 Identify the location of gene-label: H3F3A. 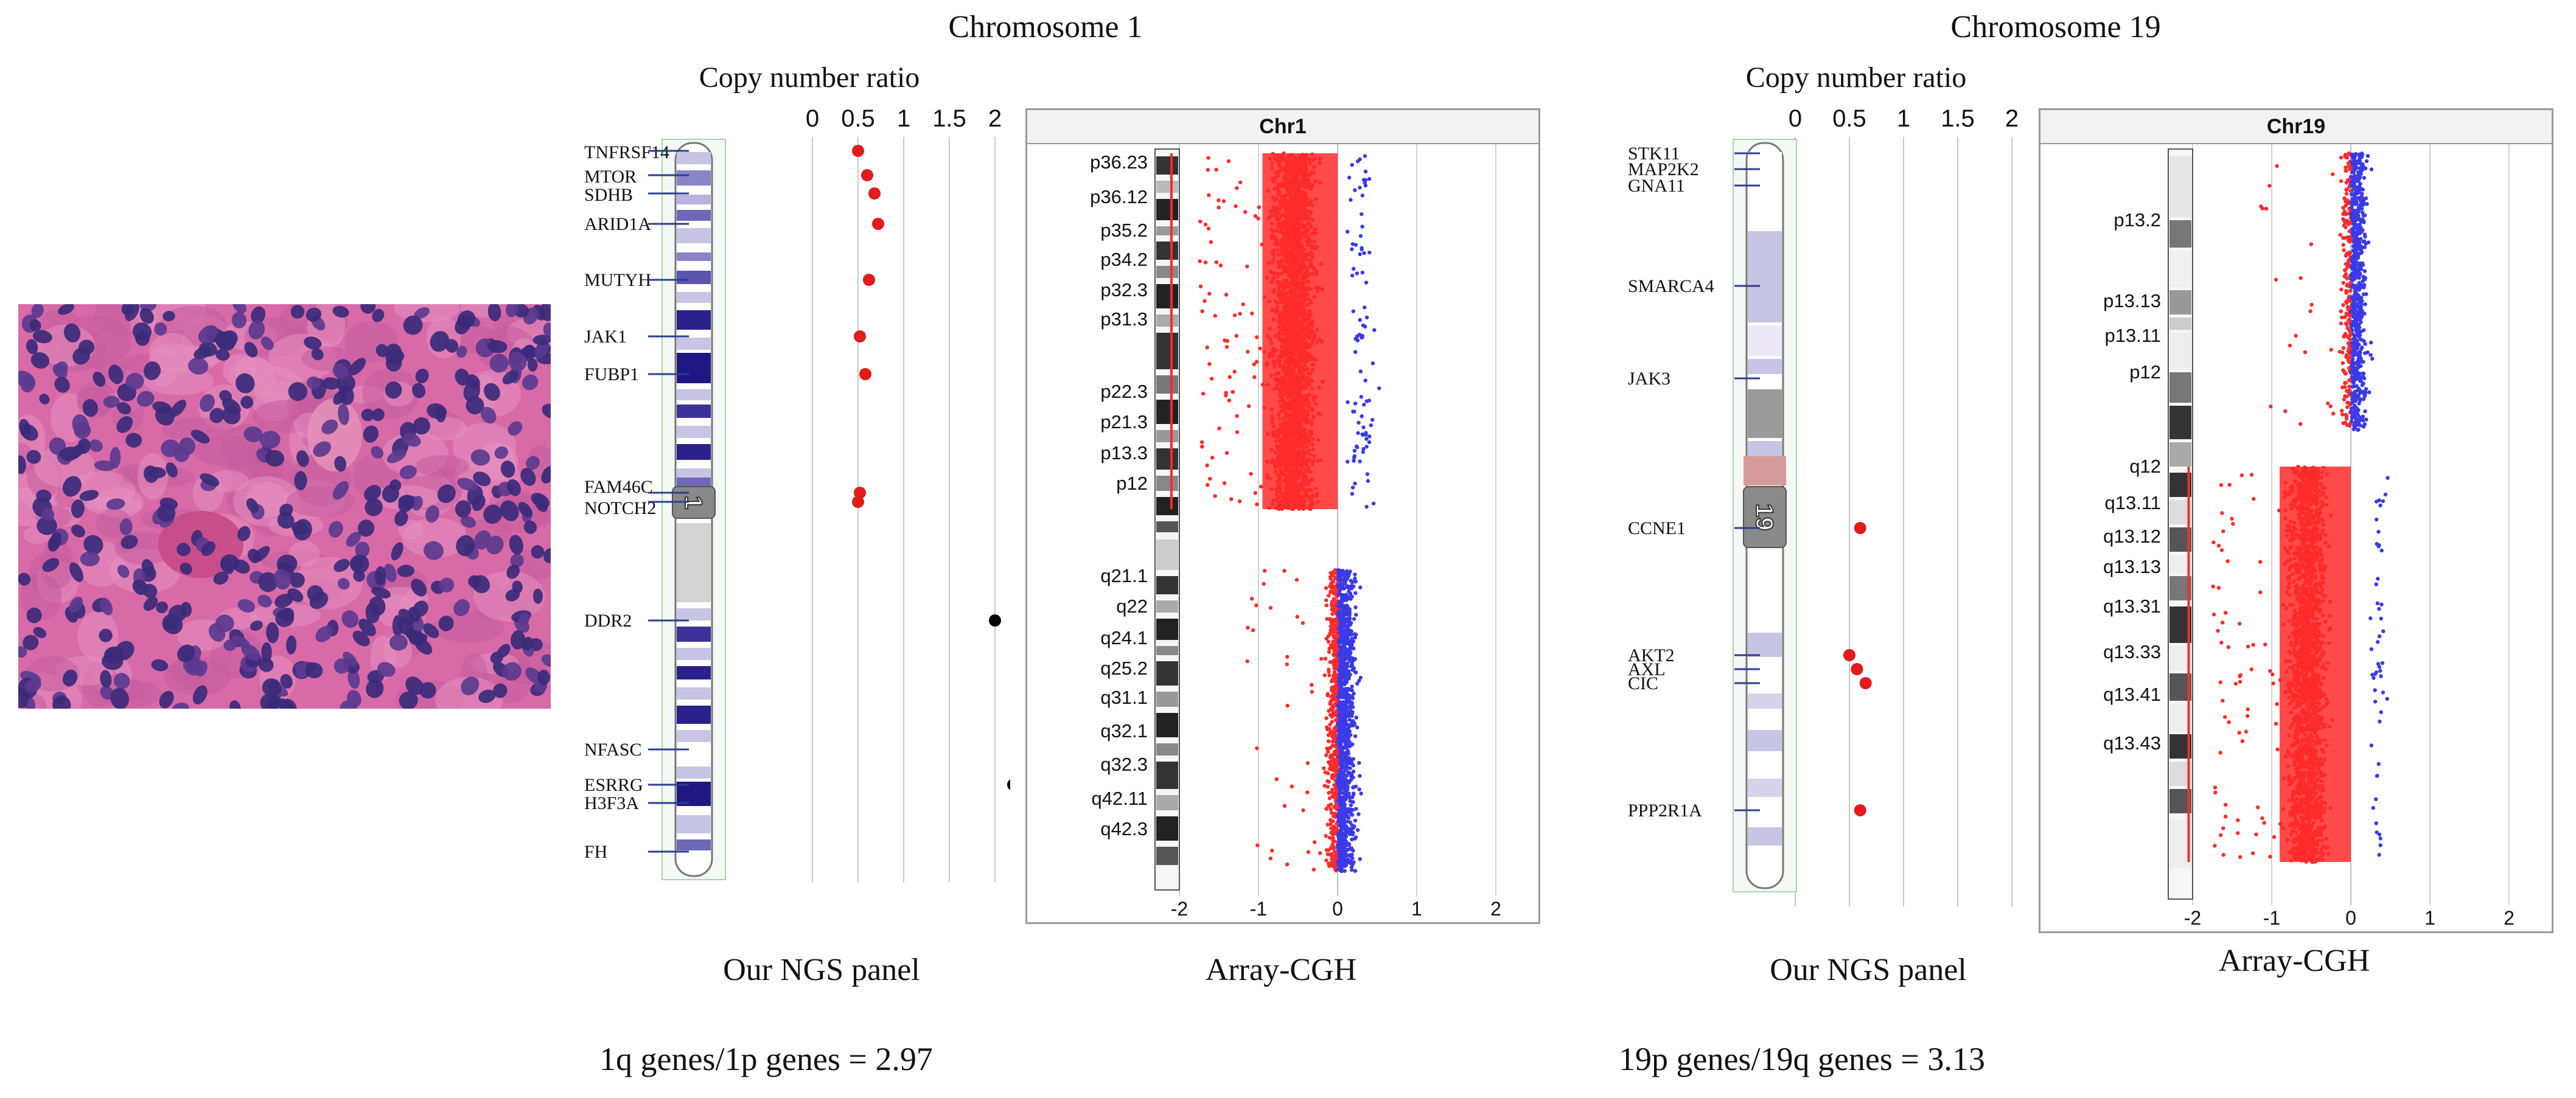
(611, 803).